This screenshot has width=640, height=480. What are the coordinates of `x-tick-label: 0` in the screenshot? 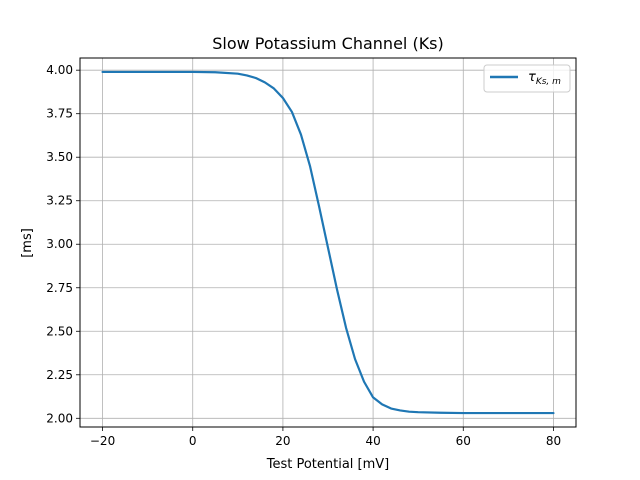 It's located at (193, 441).